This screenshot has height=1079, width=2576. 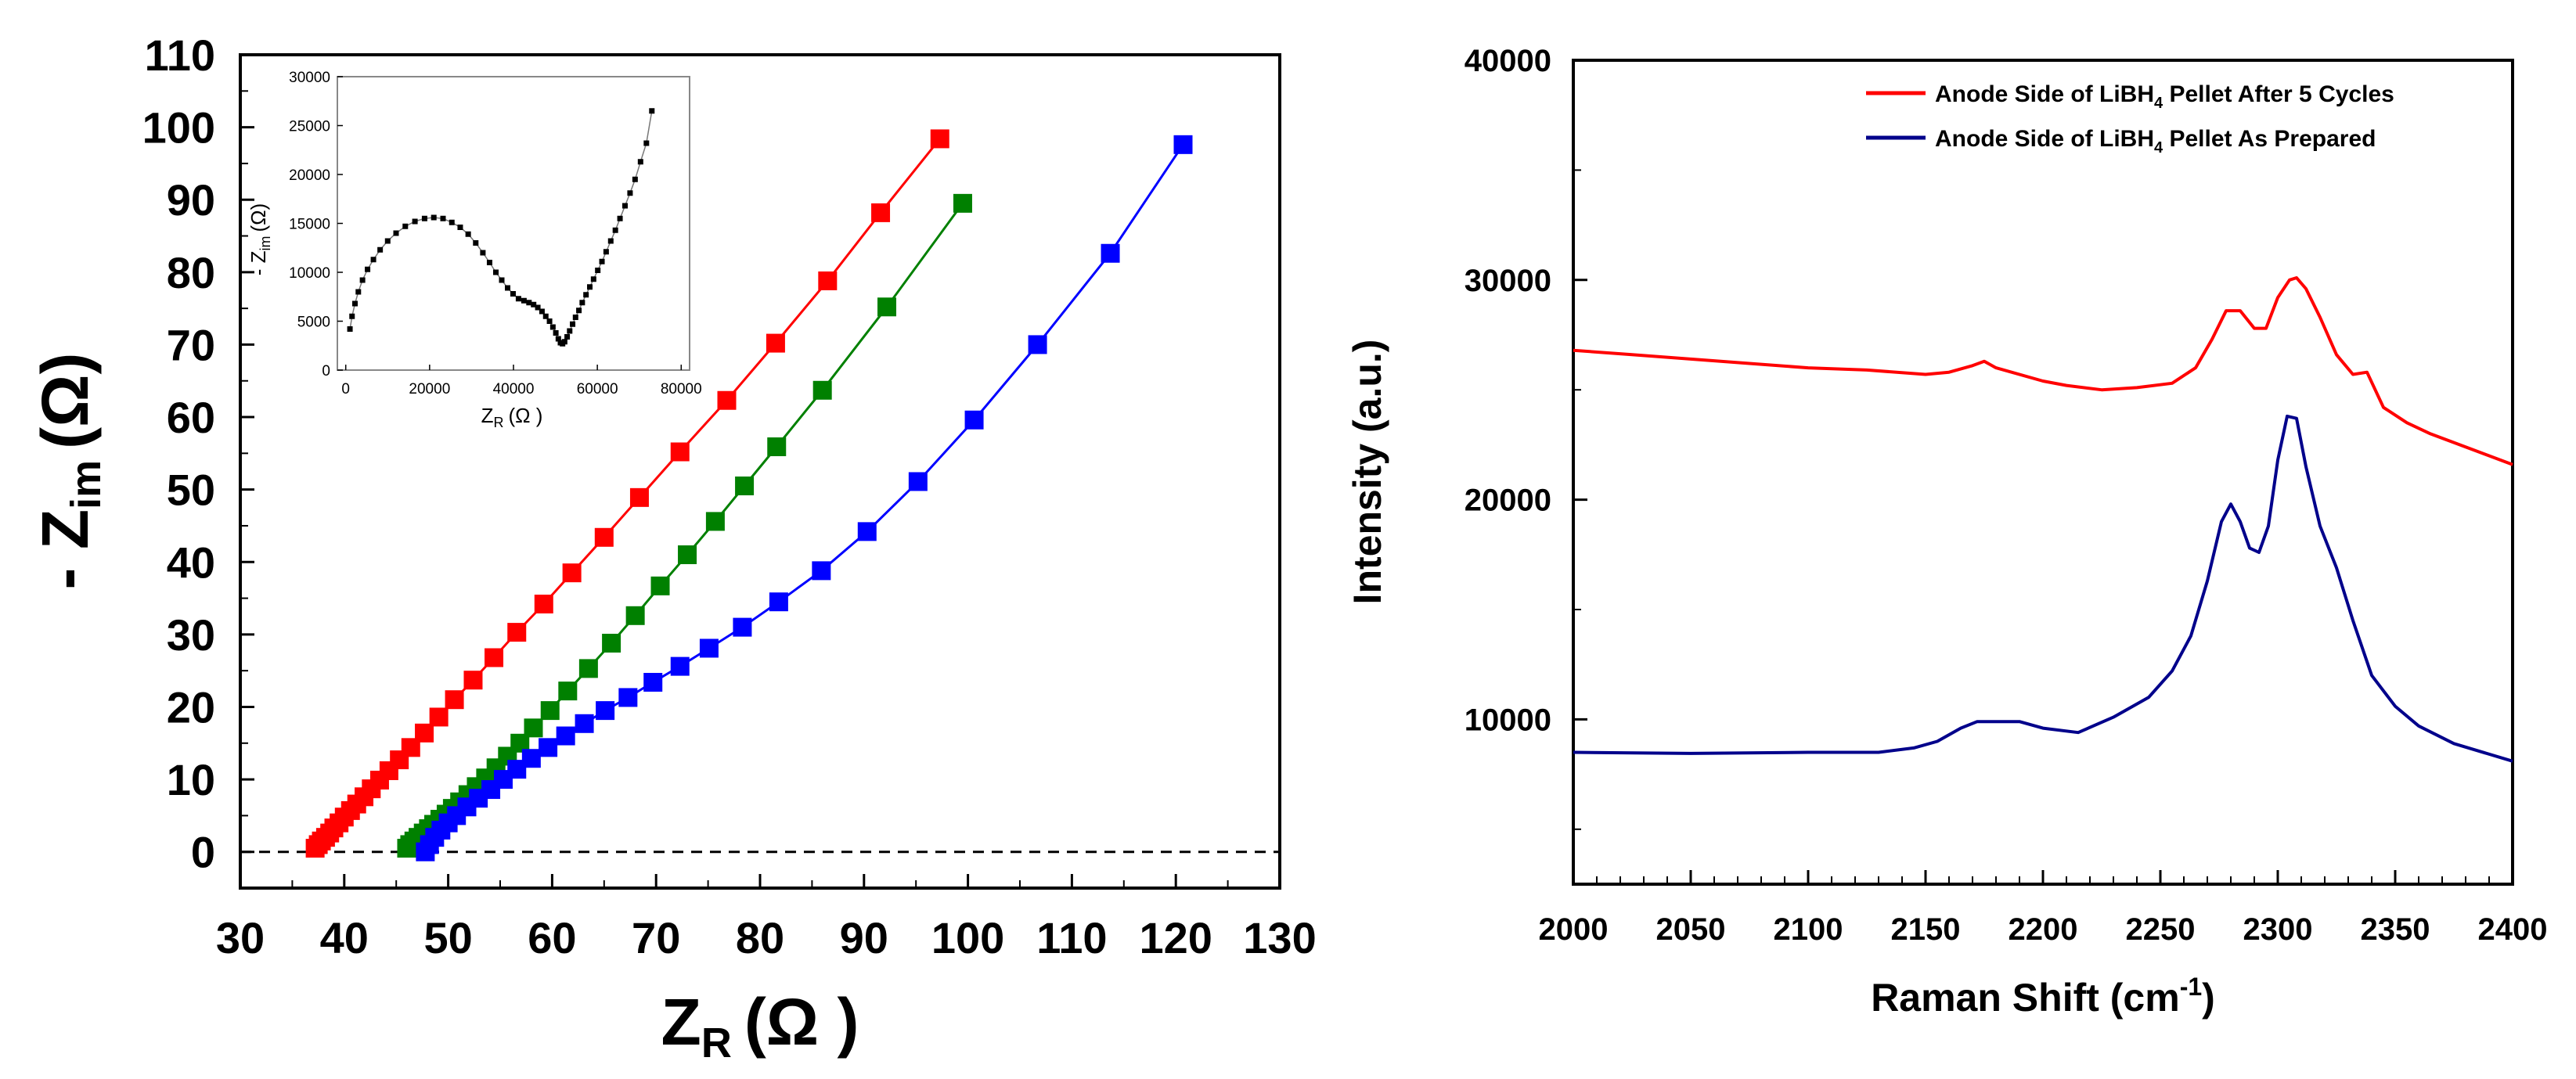 What do you see at coordinates (309, 273) in the screenshot?
I see `inset-y-tick-label: 10000` at bounding box center [309, 273].